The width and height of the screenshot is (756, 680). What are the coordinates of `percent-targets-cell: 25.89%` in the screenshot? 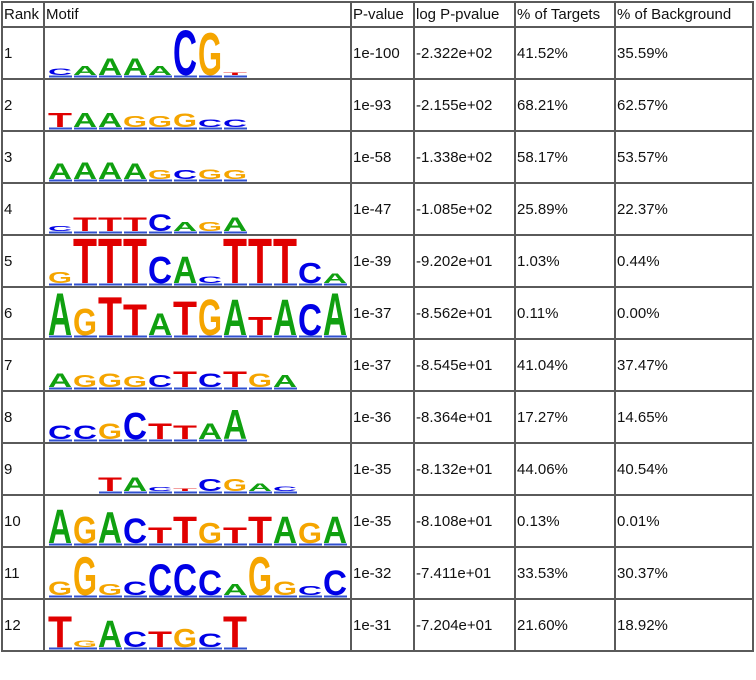 It's located at (565, 209).